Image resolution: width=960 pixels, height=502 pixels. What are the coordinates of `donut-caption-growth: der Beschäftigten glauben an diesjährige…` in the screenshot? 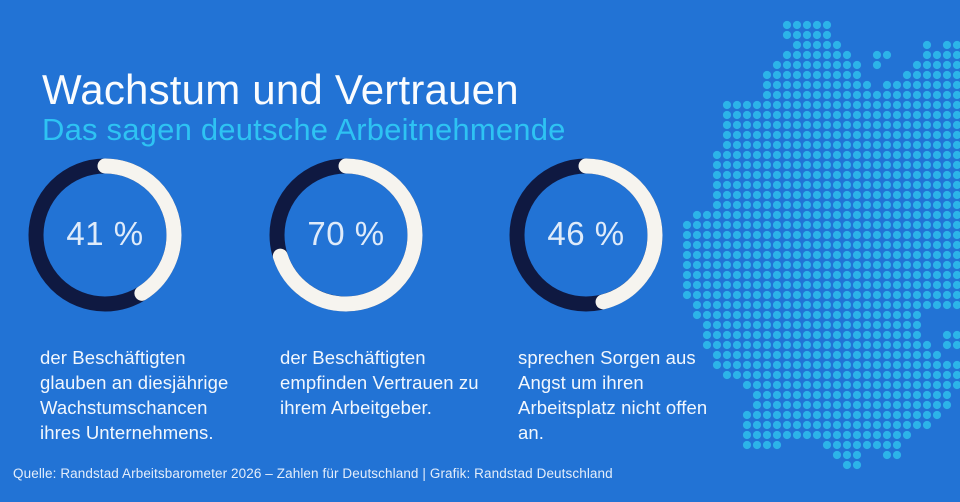 It's located at (134, 394).